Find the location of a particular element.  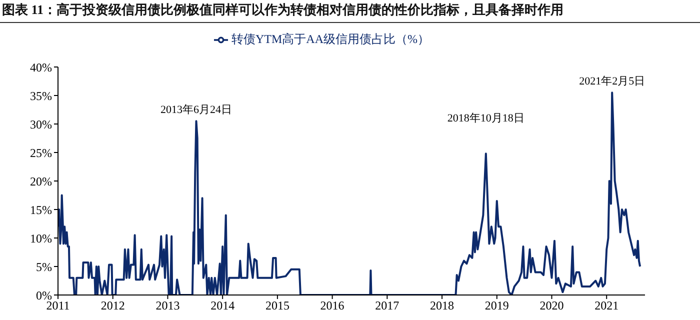

annotation: 2021年2月5日 is located at coordinates (612, 82).